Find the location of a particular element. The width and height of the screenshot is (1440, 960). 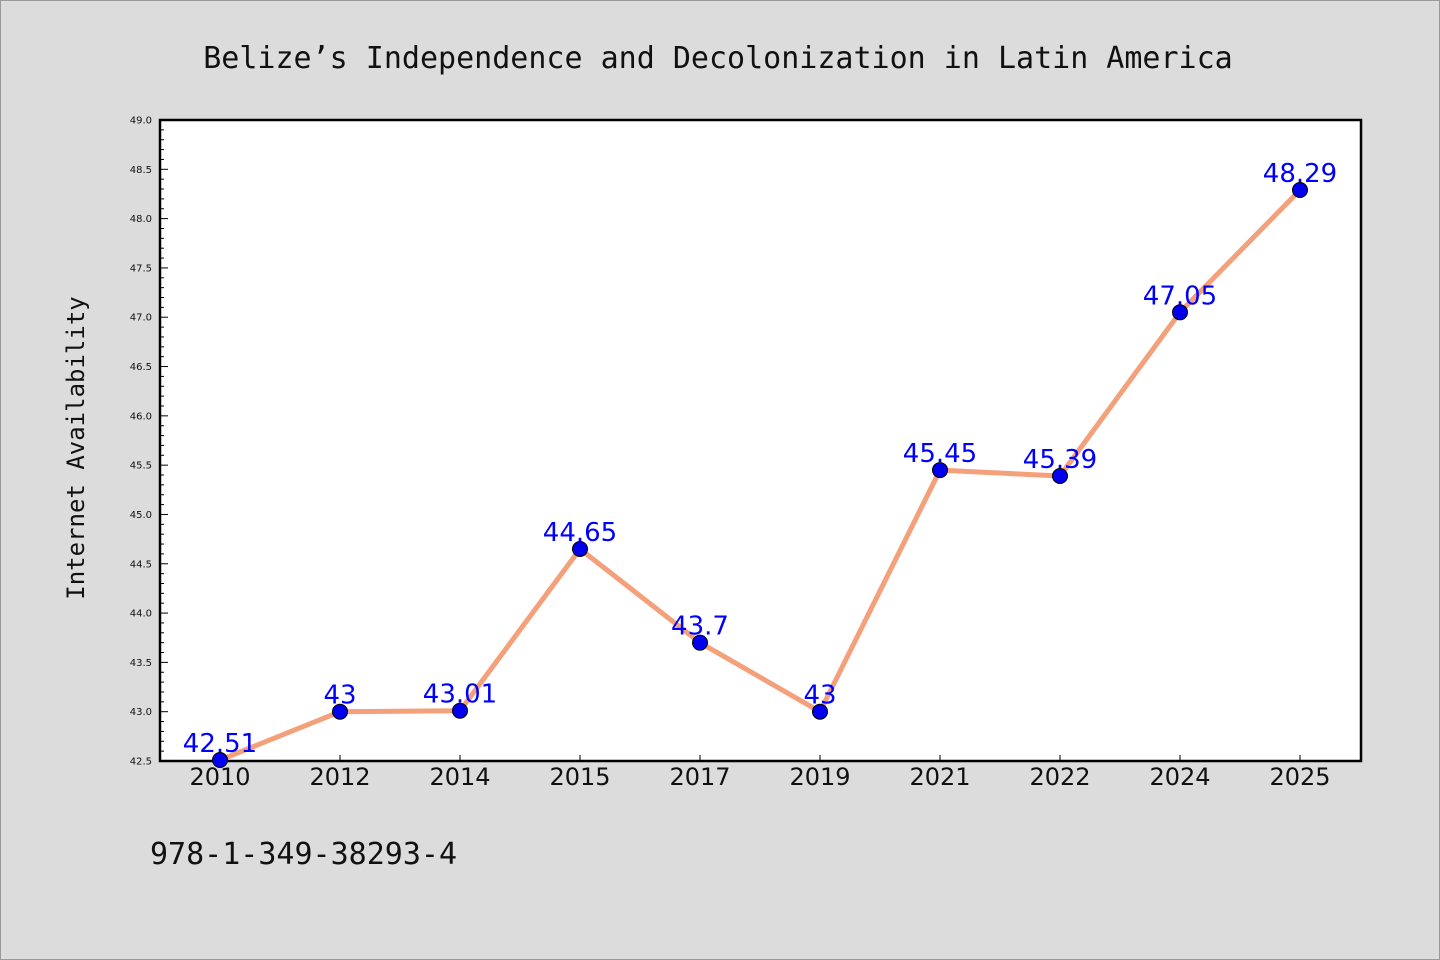

x-tick-label: 2015 is located at coordinates (579, 777).